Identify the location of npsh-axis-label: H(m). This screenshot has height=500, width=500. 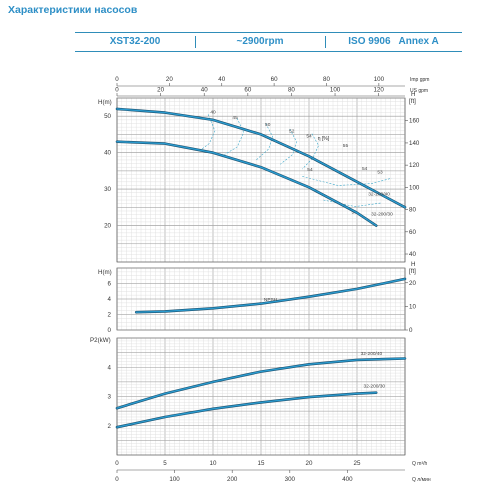
(105, 272).